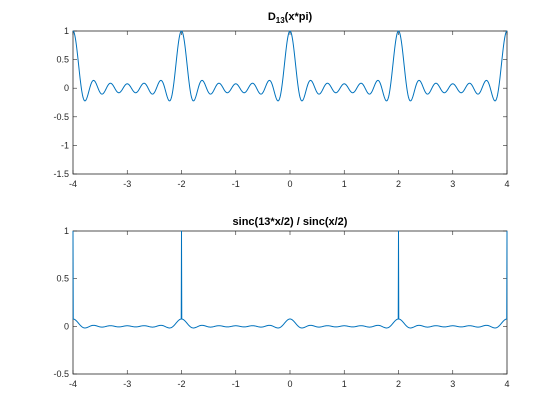 The height and width of the screenshot is (420, 560). Describe the element at coordinates (272, 17) in the screenshot. I see `top-plot-title-main: D` at that location.